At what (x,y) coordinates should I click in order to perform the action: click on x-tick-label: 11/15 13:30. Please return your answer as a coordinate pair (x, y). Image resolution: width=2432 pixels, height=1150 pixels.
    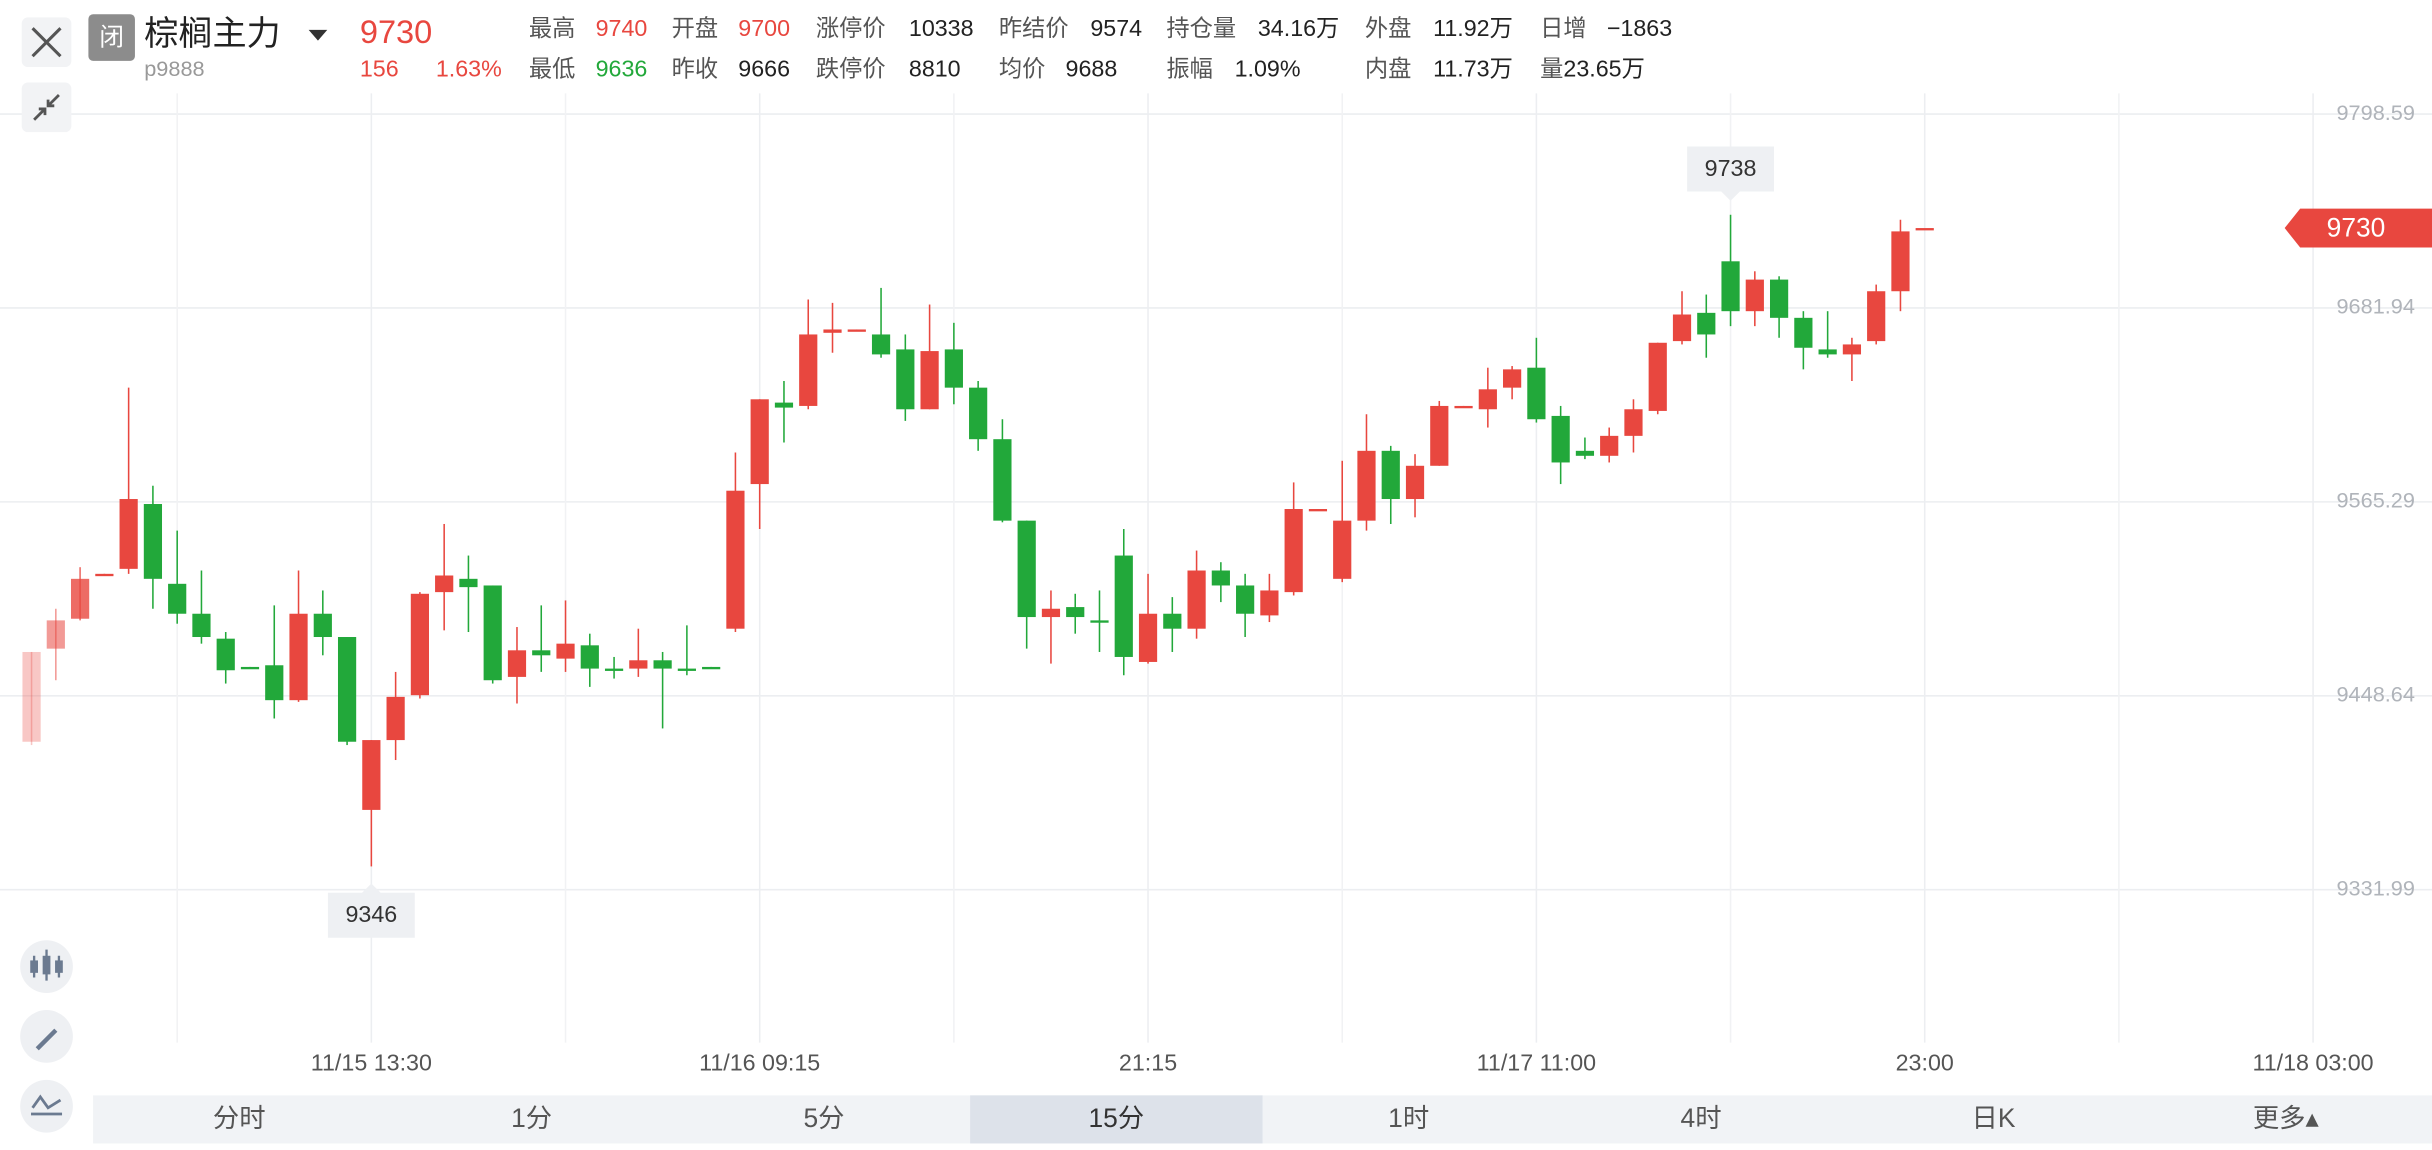
    Looking at the image, I should click on (371, 1062).